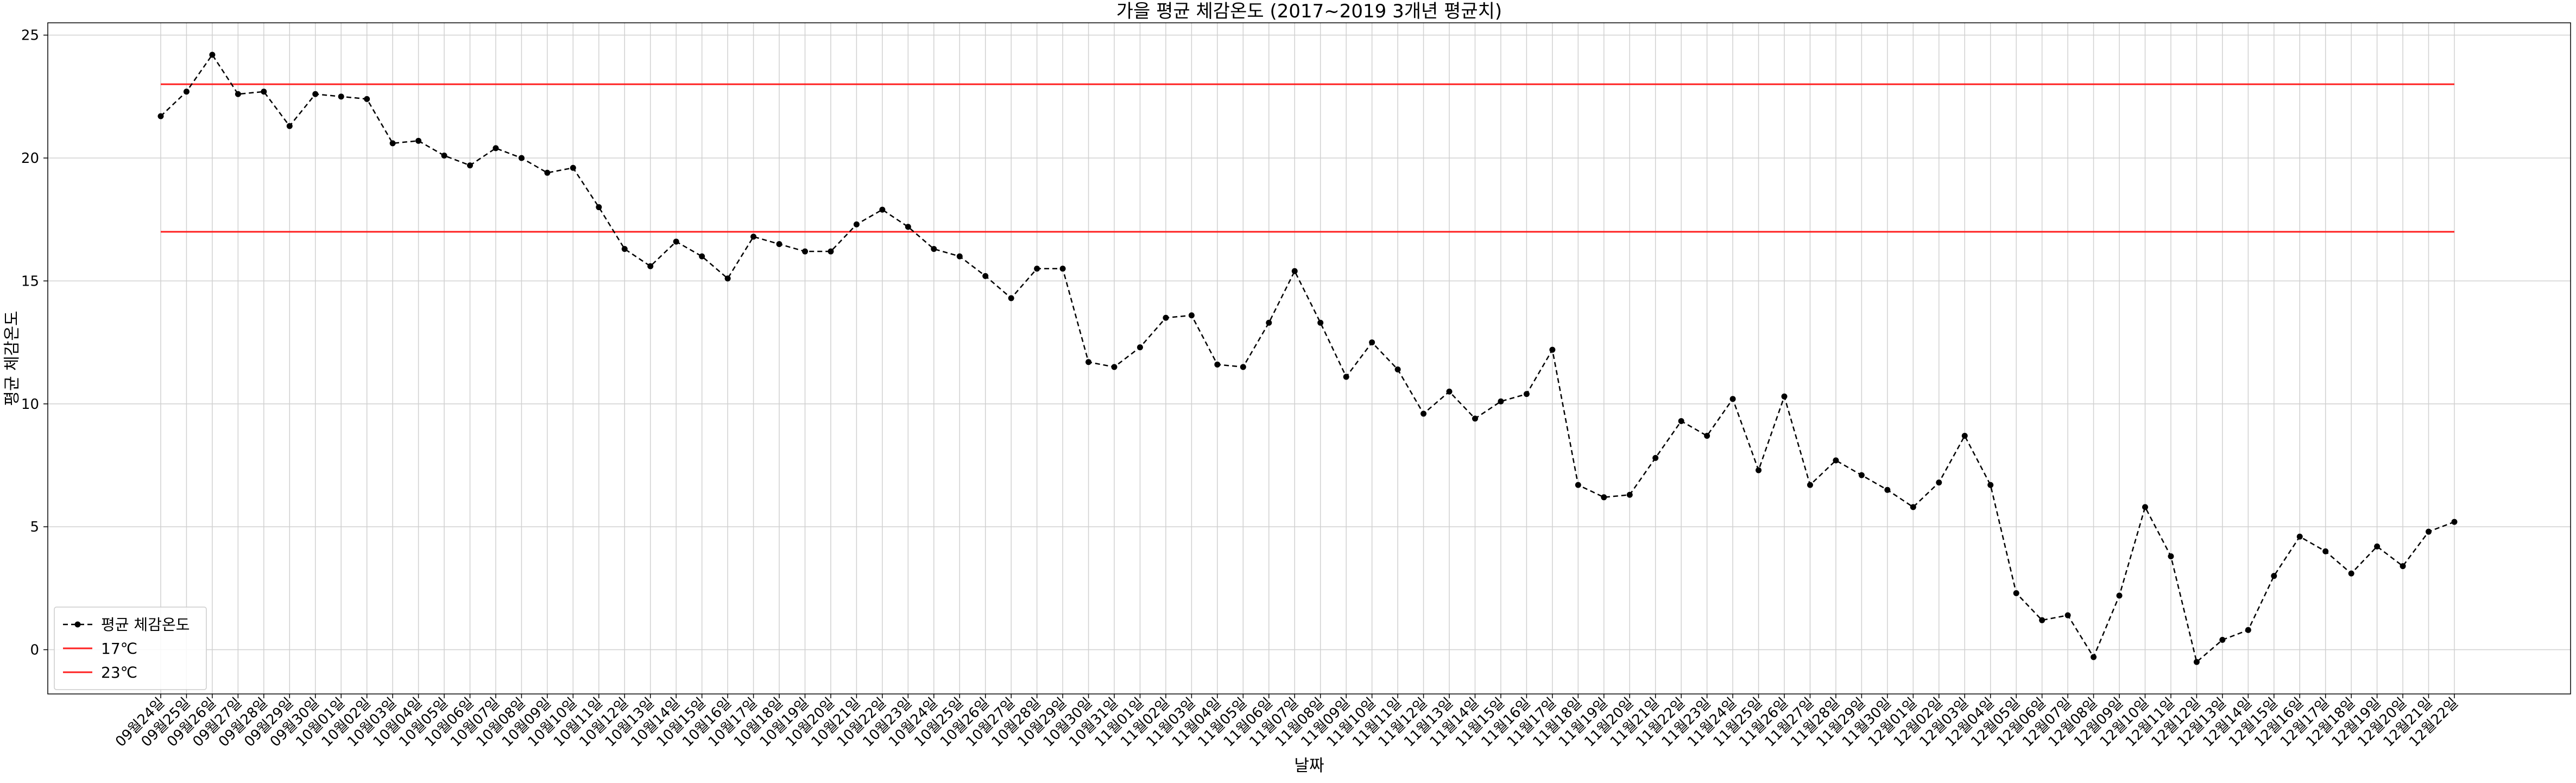 The image size is (2576, 783). What do you see at coordinates (100, 672) in the screenshot?
I see `legend-item: 23℃` at bounding box center [100, 672].